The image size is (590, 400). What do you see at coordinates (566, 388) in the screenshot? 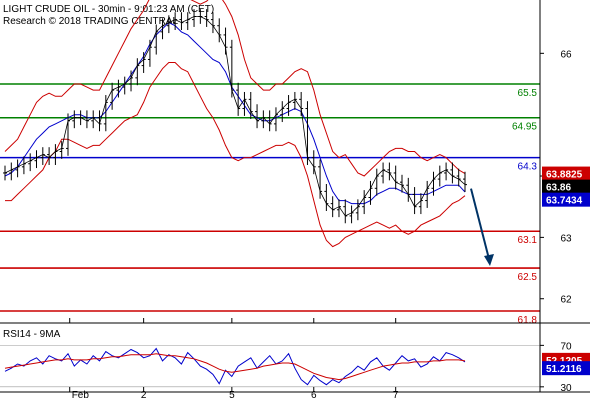
I see `rsi-tick-label-1: 30` at bounding box center [566, 388].